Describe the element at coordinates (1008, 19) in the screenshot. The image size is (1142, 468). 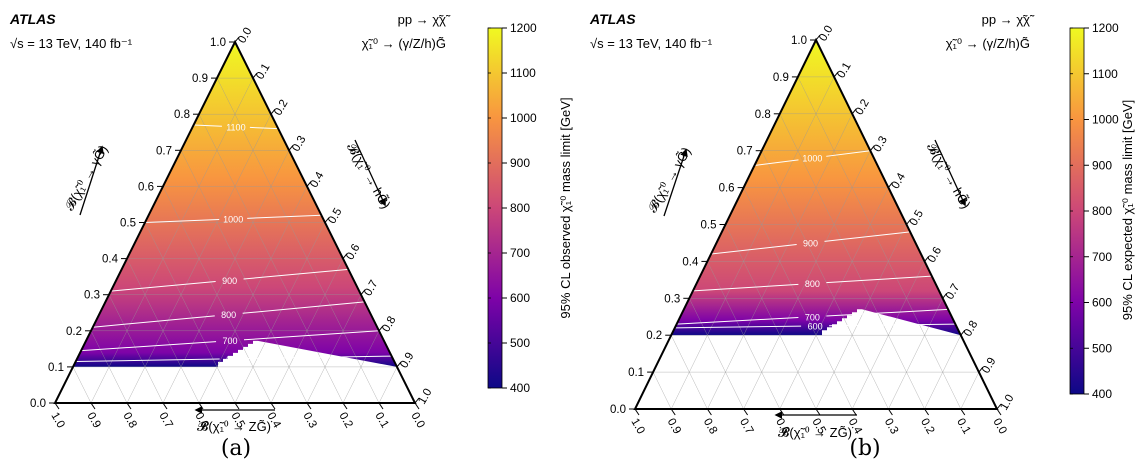
I see `process-label: pp → χ̃χ̃` at that location.